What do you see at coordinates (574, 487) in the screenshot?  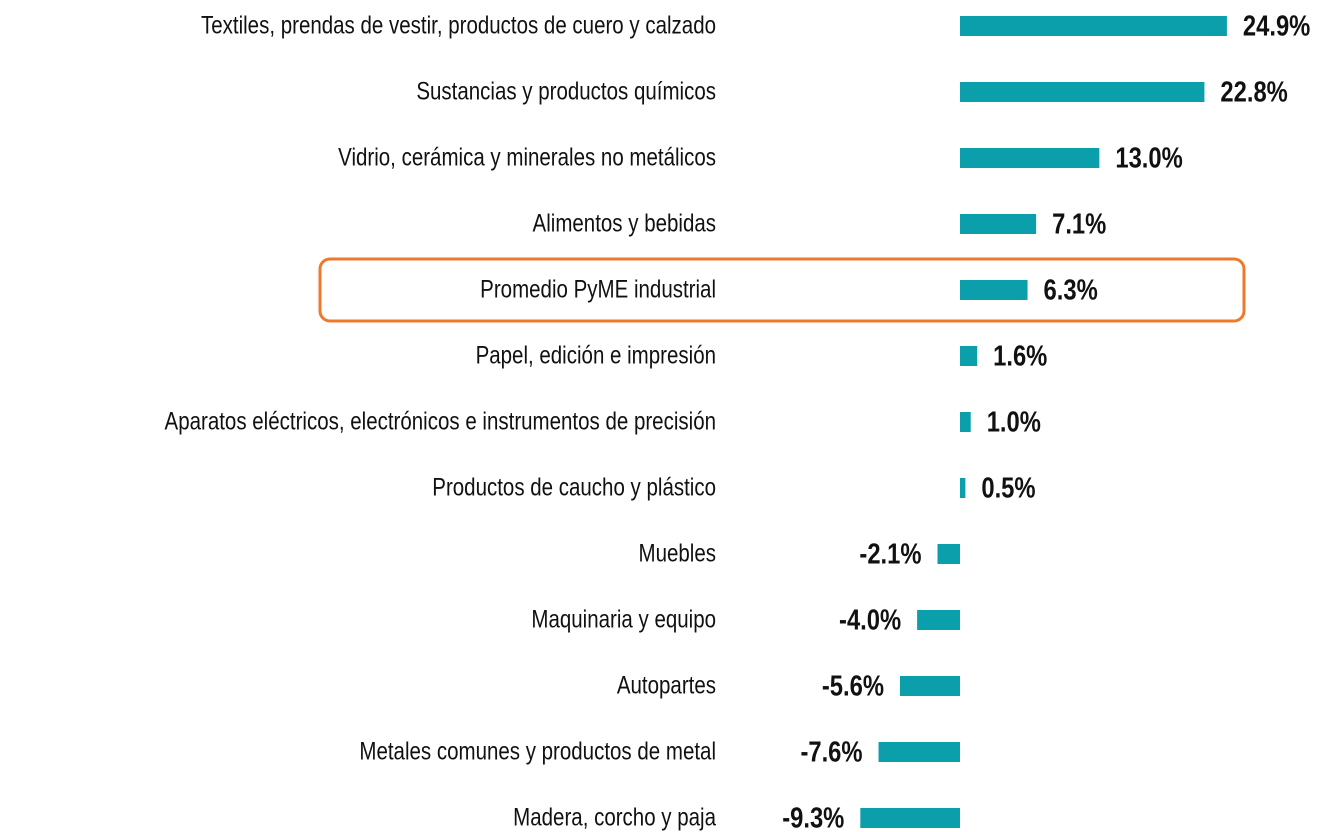 I see `category-label: Productos de caucho y plástico` at bounding box center [574, 487].